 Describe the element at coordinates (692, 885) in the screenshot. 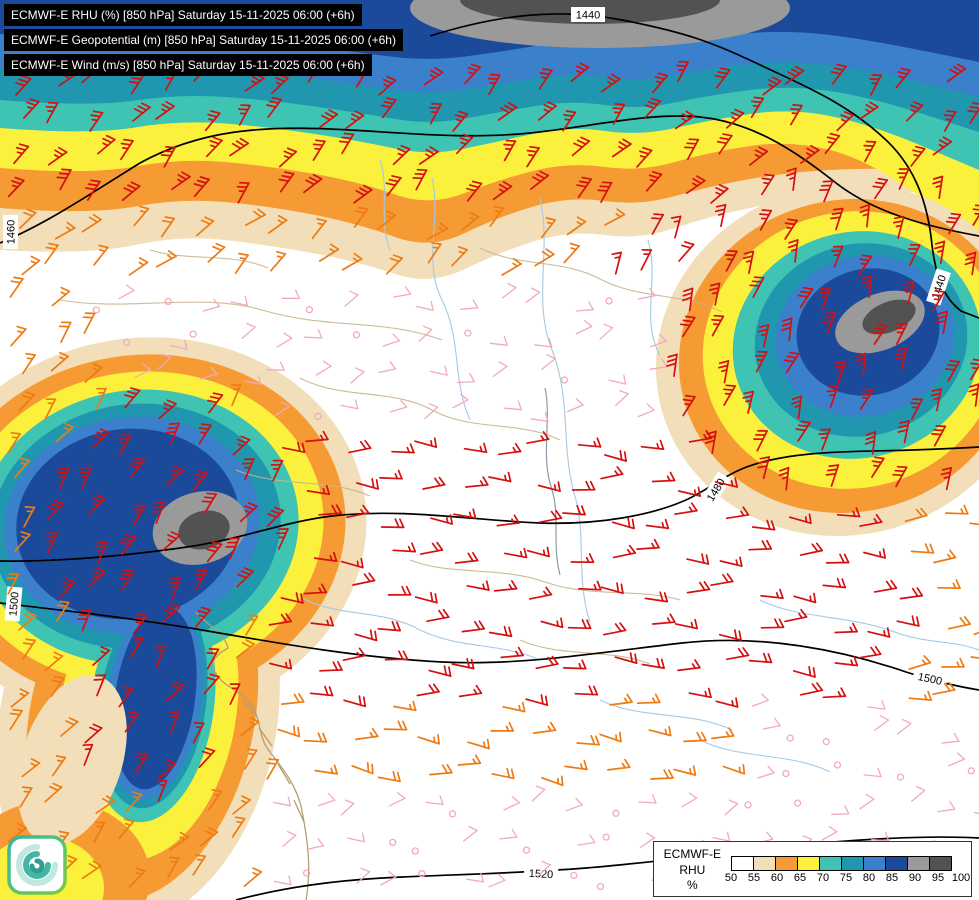

I see `legend-unit: %` at that location.